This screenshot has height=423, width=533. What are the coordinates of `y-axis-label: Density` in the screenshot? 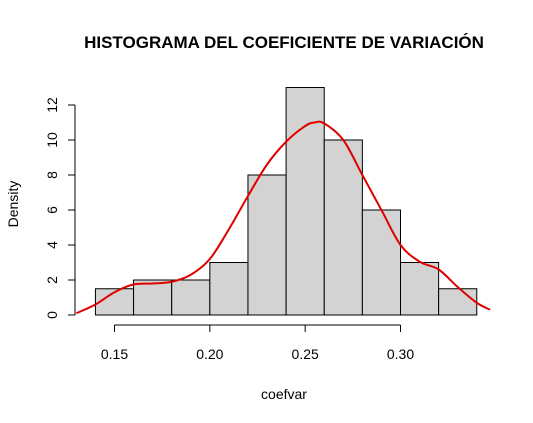 It's located at (13, 204).